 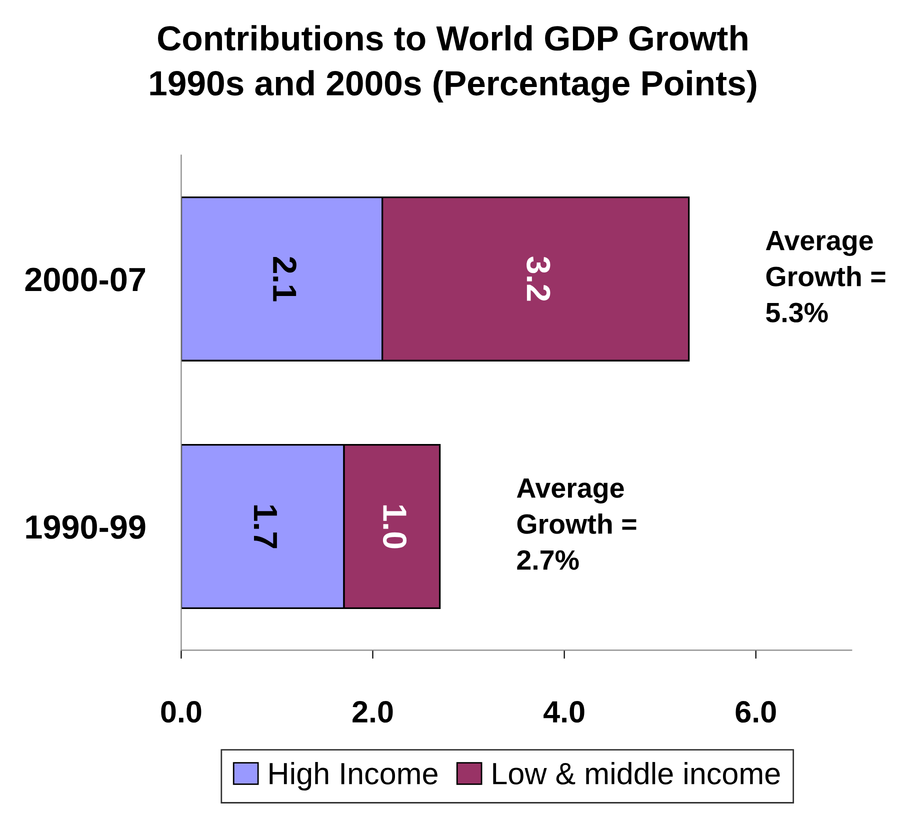 What do you see at coordinates (86, 527) in the screenshot?
I see `y-tick-label: 1990-99` at bounding box center [86, 527].